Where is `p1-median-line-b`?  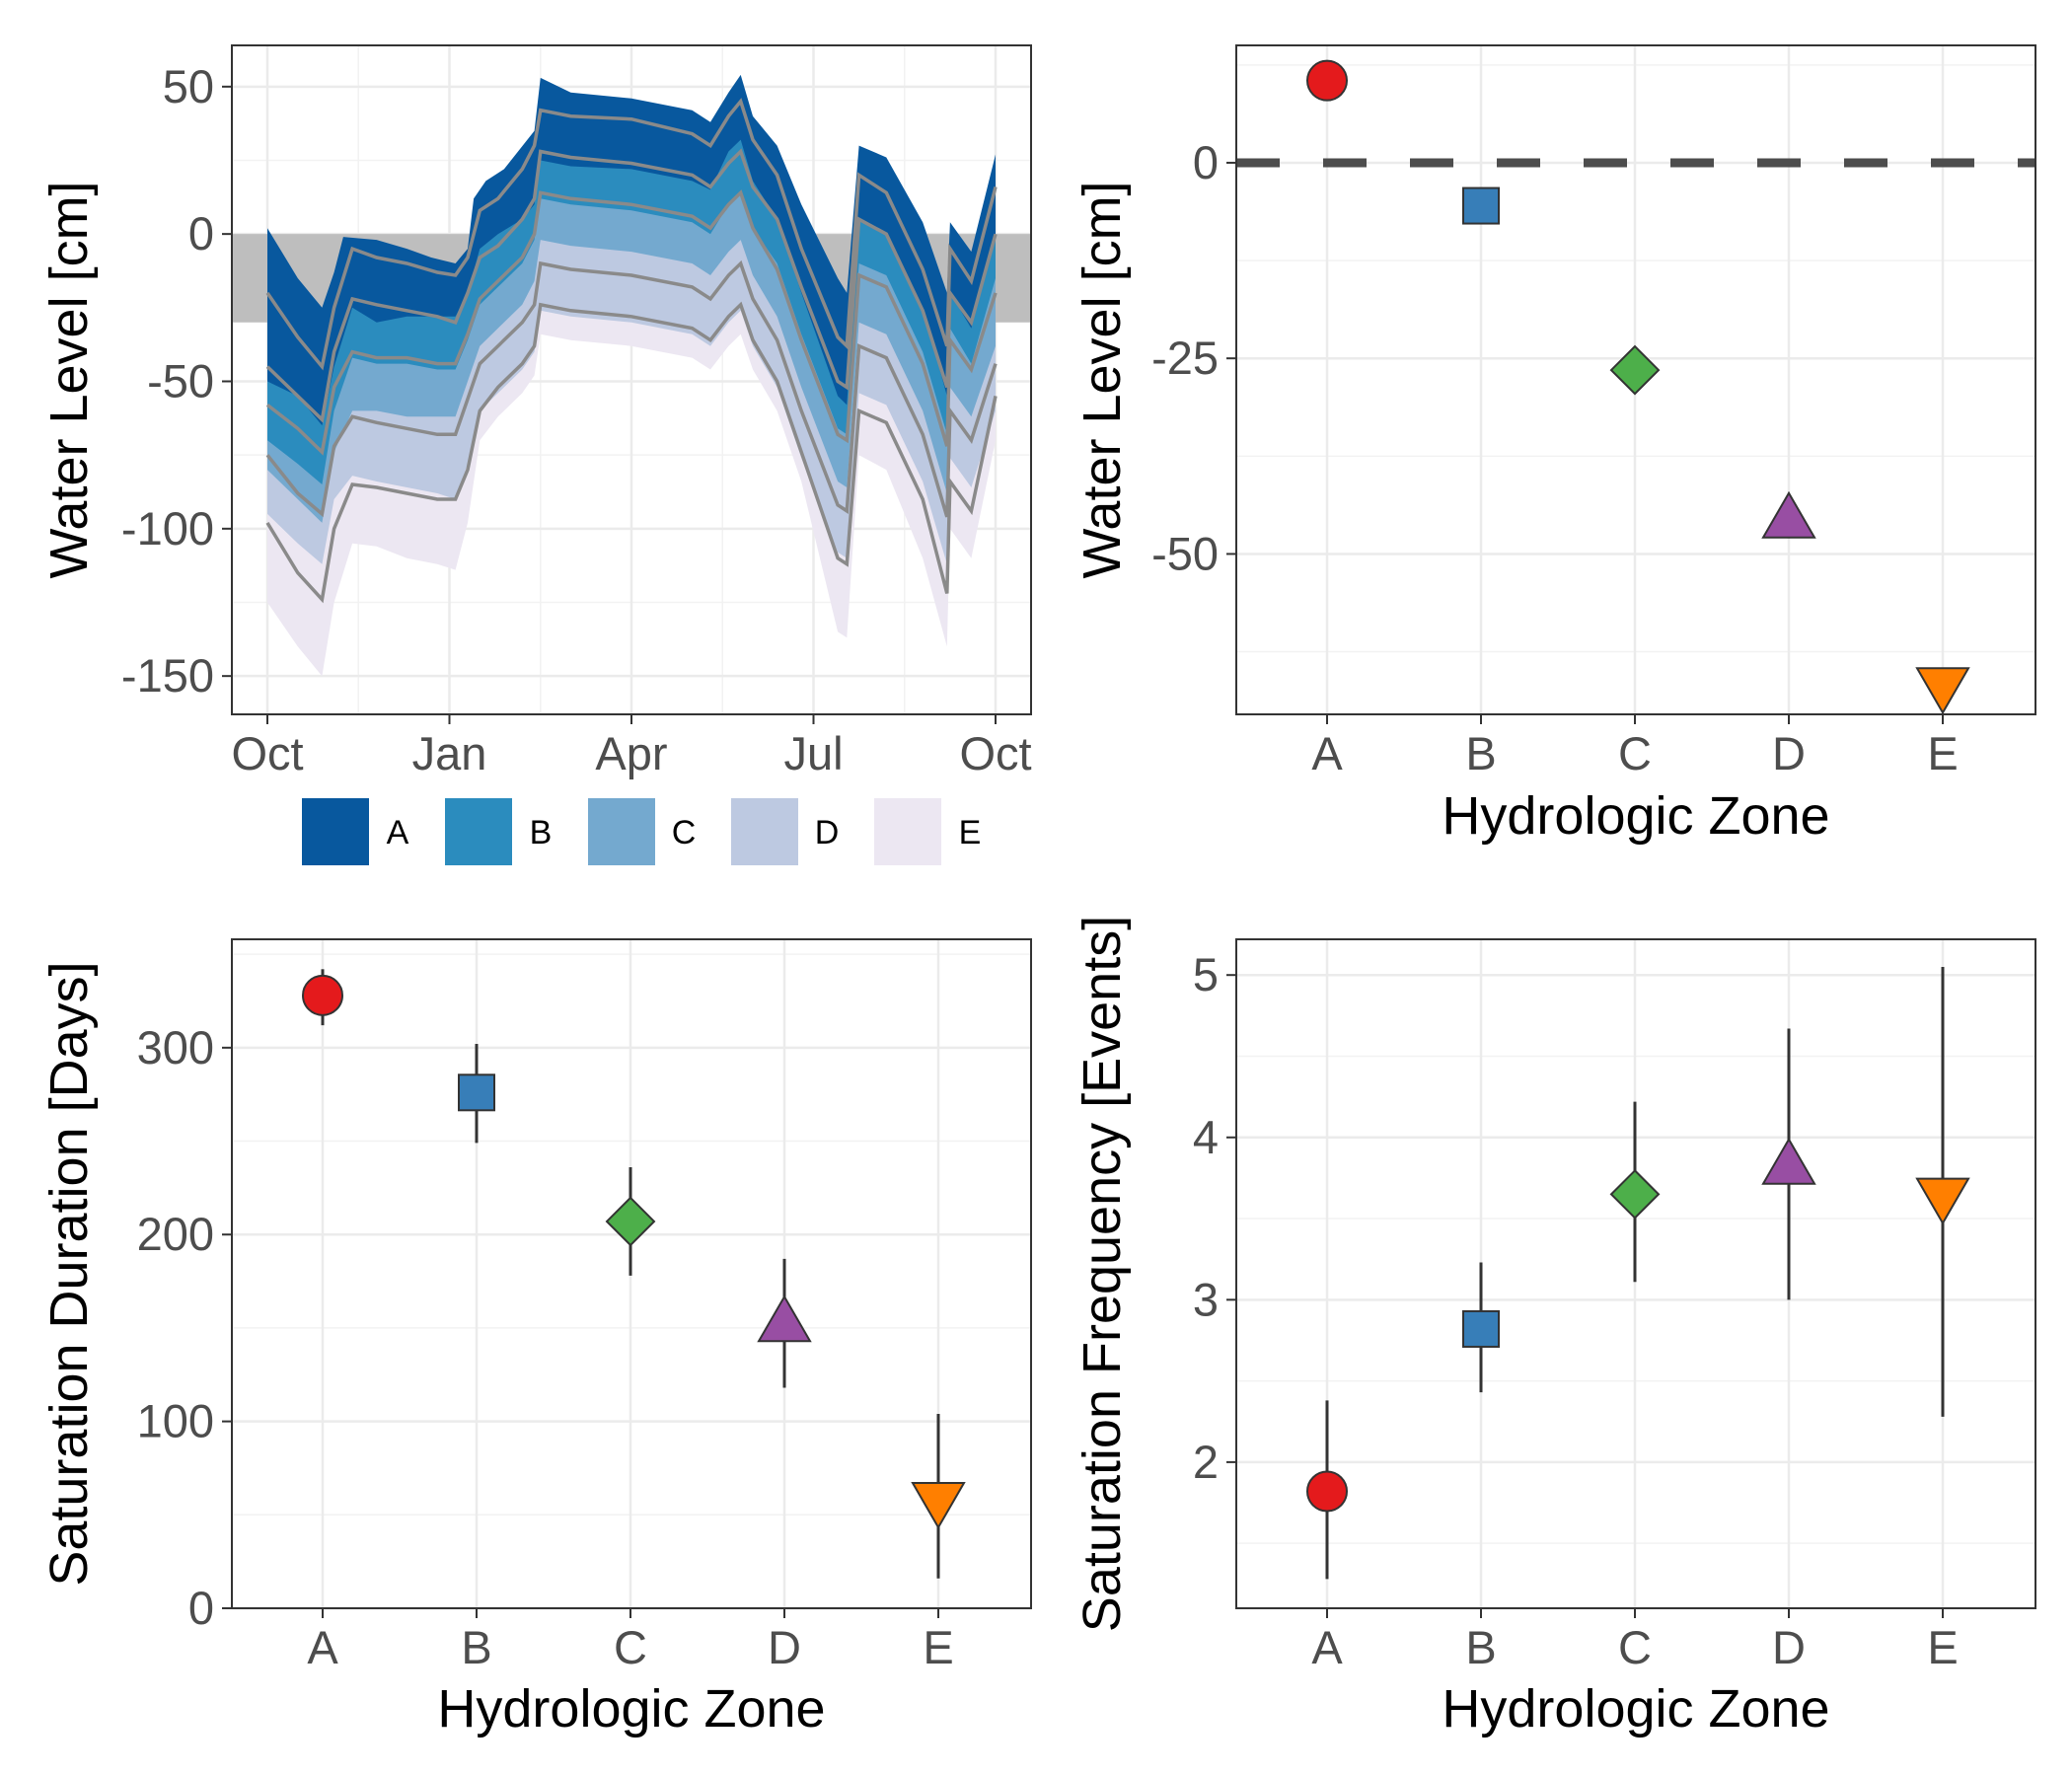
p1-median-line-b is located at coordinates (632, 285).